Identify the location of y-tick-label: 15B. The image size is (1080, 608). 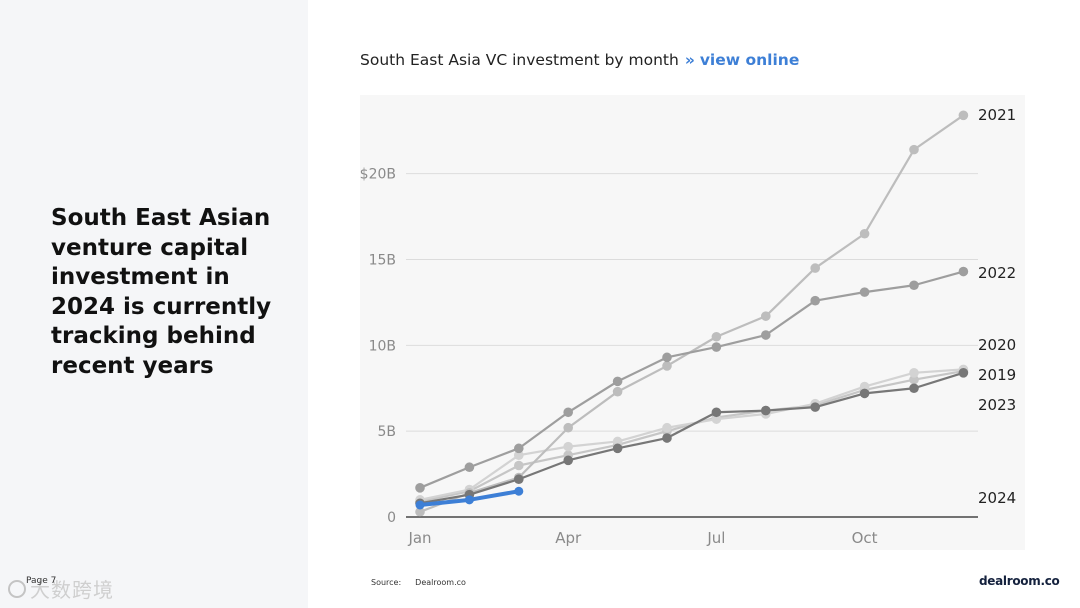
(382, 261).